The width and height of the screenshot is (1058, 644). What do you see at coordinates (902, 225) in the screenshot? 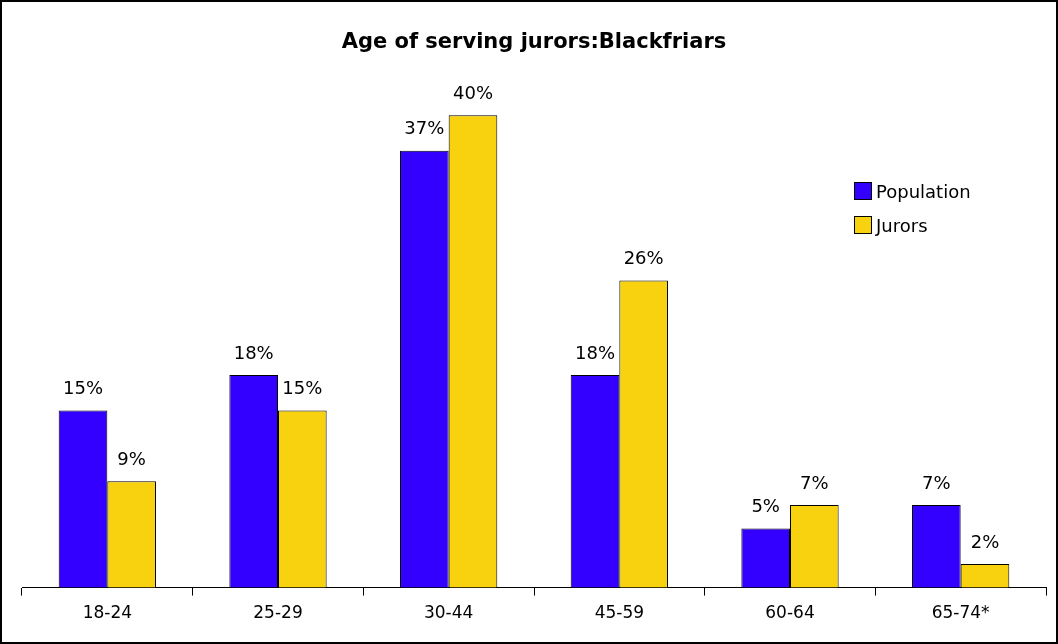
I see `legend-label: Jurors` at bounding box center [902, 225].